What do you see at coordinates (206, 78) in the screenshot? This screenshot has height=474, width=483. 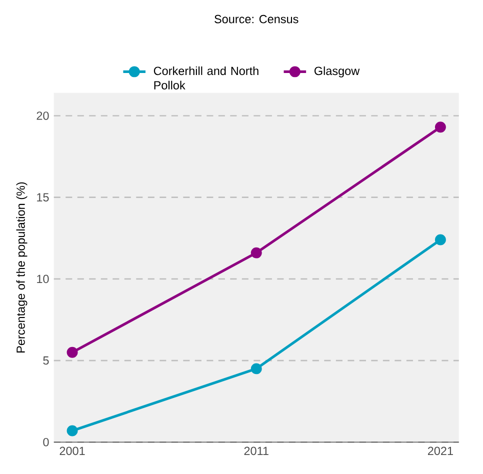 I see `legend-label: Corkerhill and North Pollok` at bounding box center [206, 78].